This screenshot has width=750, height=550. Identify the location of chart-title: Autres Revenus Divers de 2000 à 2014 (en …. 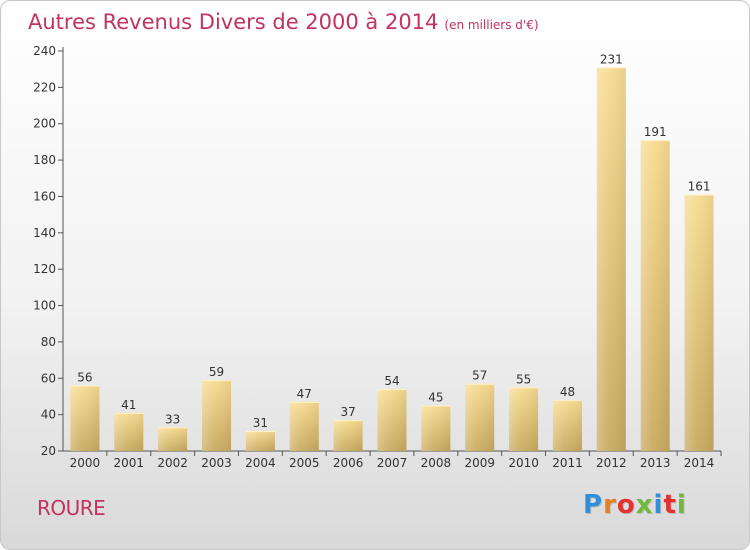
(283, 22).